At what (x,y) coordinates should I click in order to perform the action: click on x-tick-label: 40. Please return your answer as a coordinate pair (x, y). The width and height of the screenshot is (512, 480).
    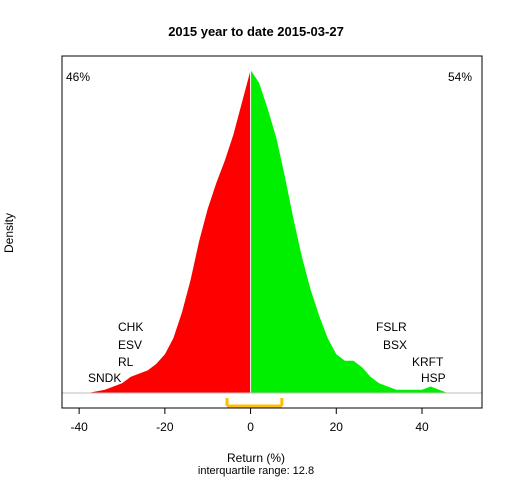
    Looking at the image, I should click on (422, 427).